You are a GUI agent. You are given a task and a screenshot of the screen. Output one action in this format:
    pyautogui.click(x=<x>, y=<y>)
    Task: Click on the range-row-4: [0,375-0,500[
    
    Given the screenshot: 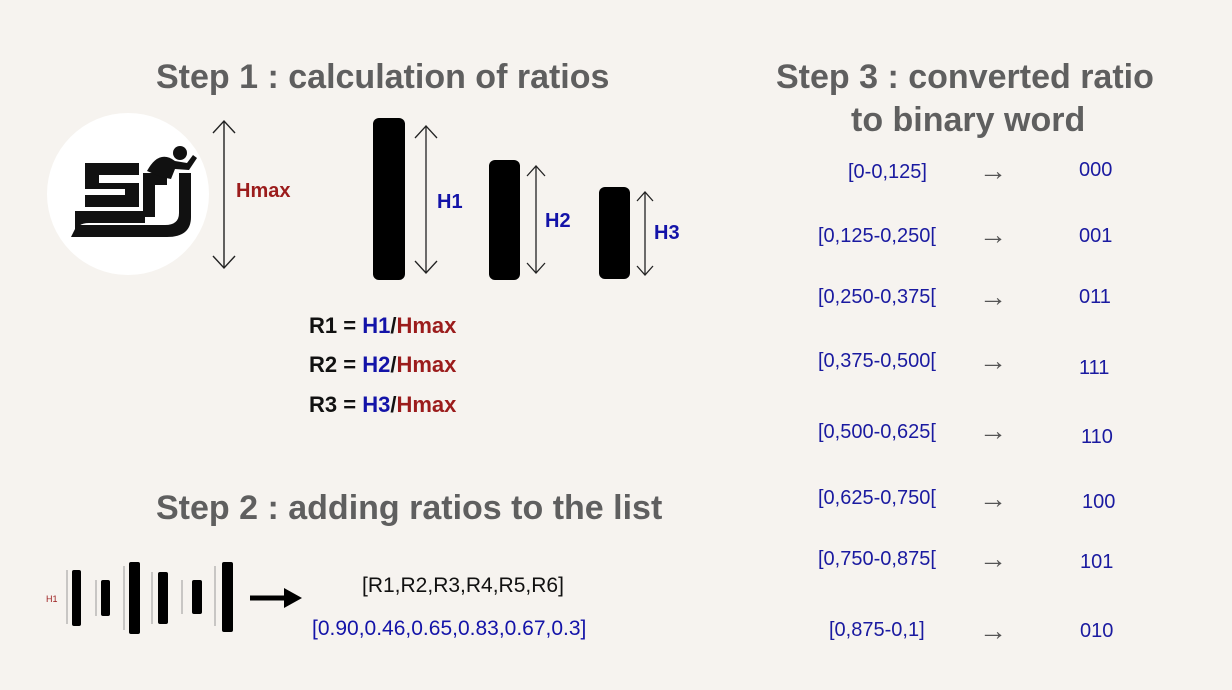 What is the action you would take?
    pyautogui.click(x=877, y=361)
    